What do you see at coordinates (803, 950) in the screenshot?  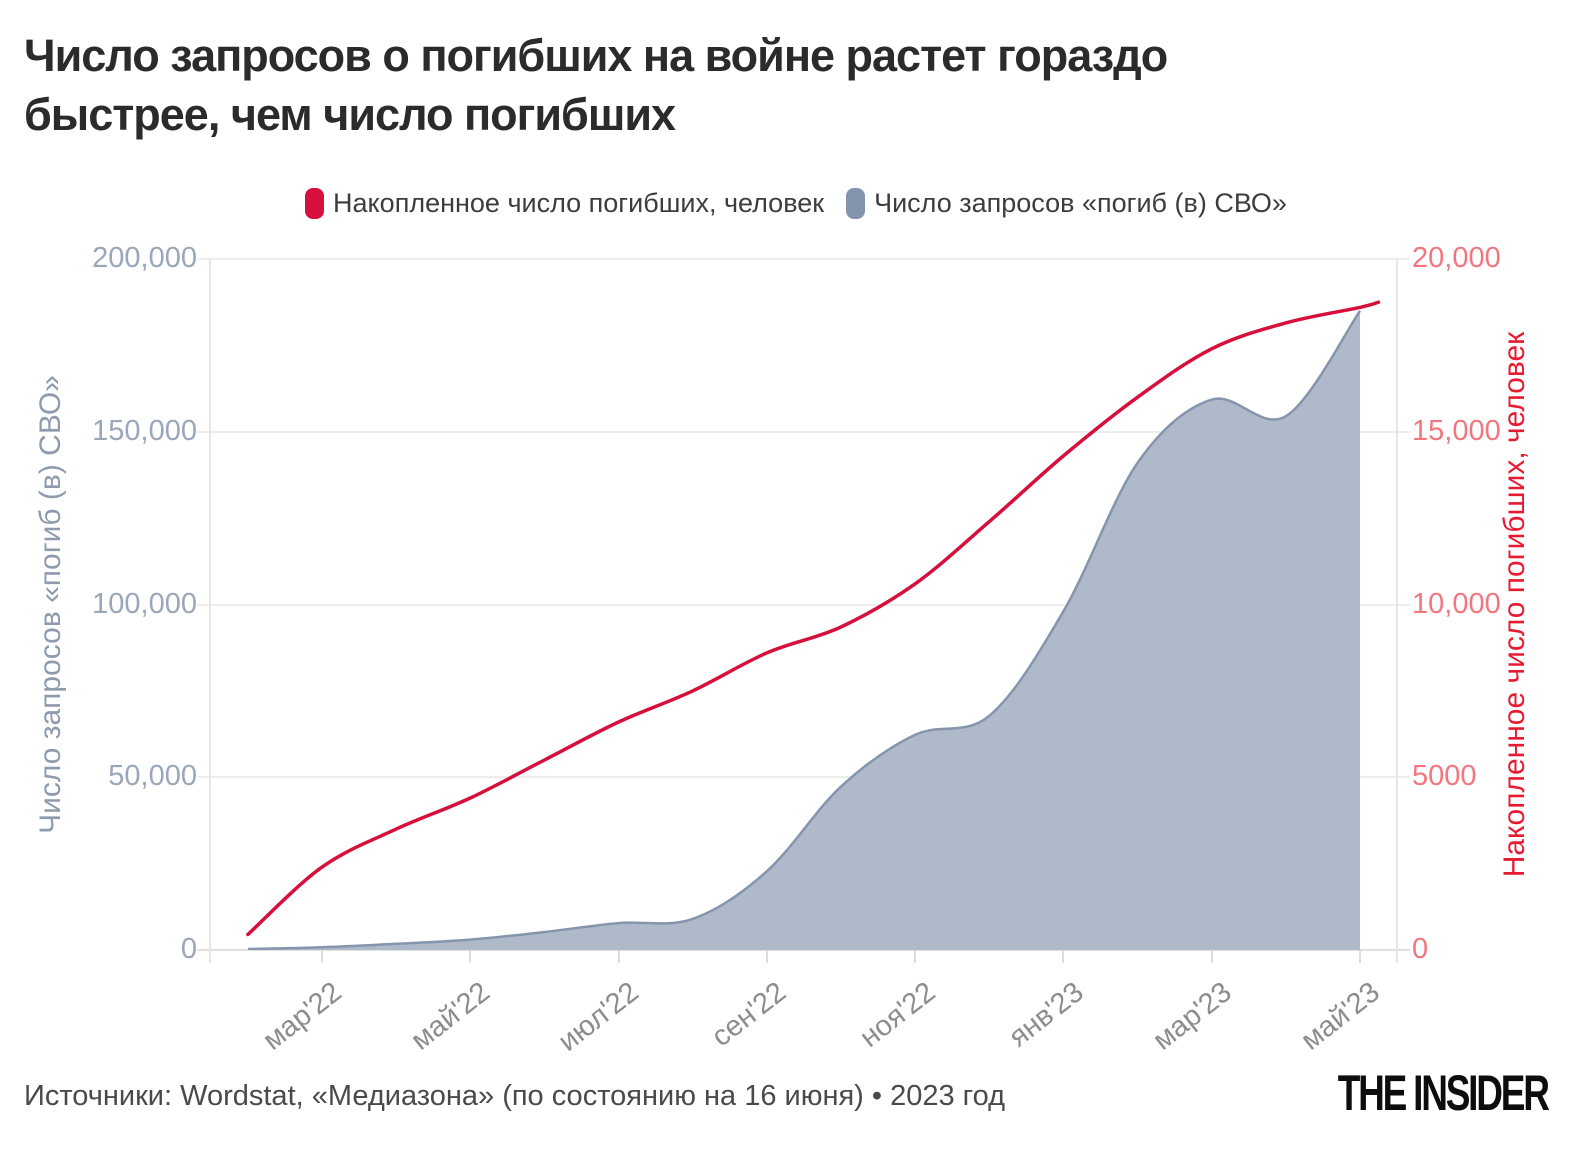 I see `x-axis-baseline` at bounding box center [803, 950].